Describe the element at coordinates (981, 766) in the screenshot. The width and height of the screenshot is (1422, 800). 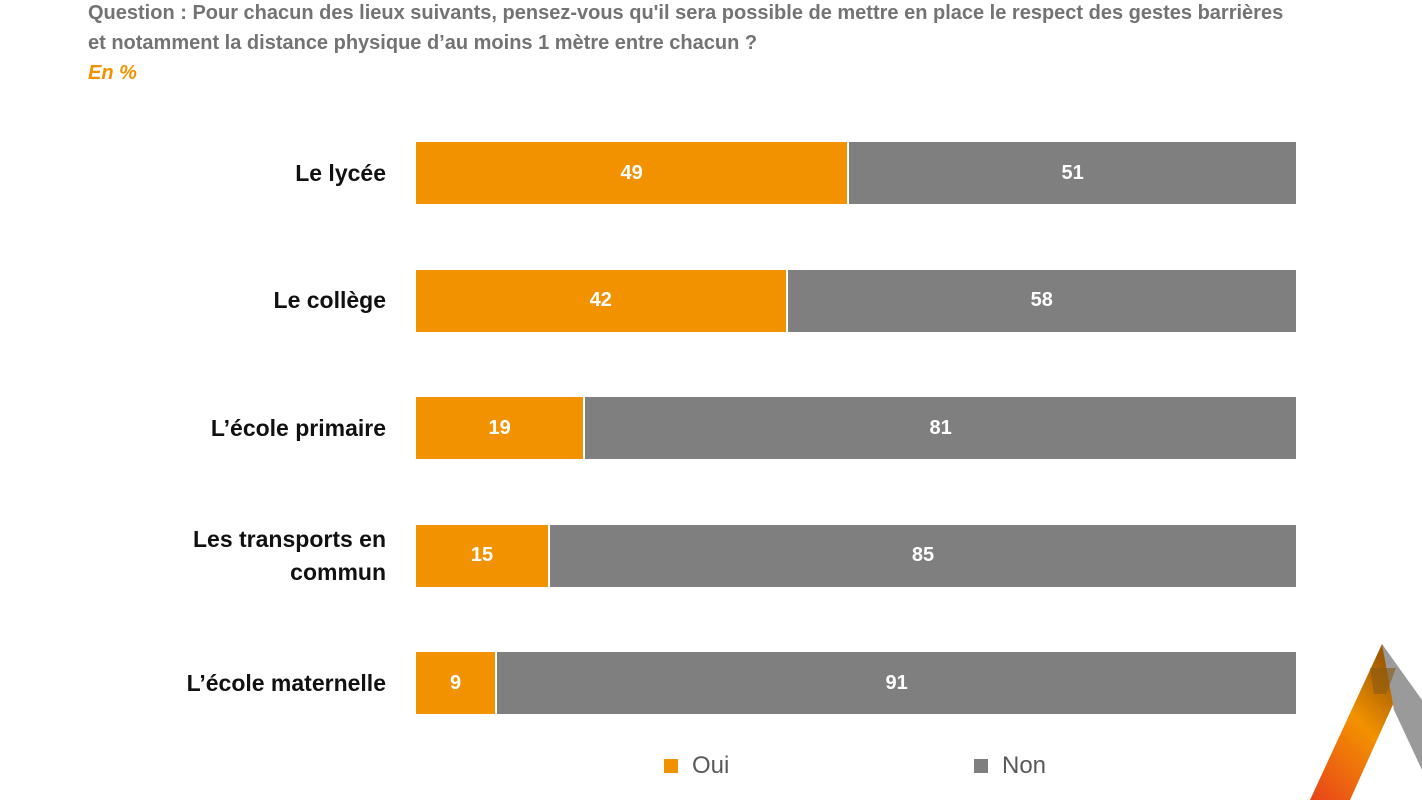
I see `legend-swatch-non` at that location.